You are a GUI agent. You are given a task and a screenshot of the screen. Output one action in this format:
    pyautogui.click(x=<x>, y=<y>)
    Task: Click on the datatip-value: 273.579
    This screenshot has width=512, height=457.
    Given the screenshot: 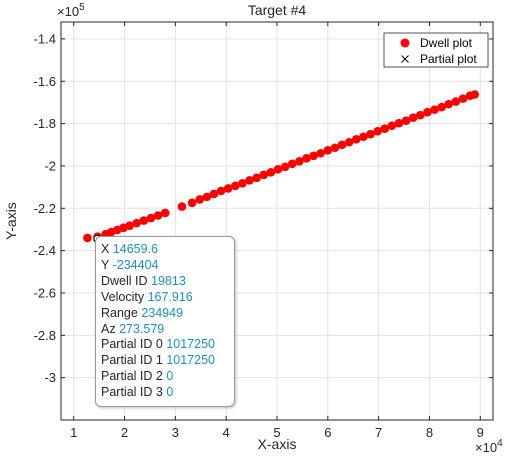 What is the action you would take?
    pyautogui.click(x=142, y=328)
    